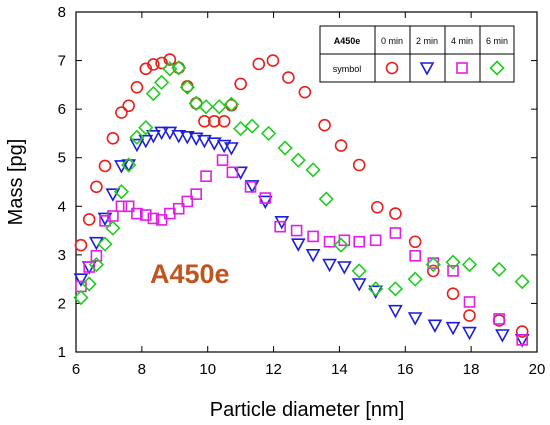 The width and height of the screenshot is (550, 425). I want to click on x-axis-title: Particle diameter [nm], so click(307, 410).